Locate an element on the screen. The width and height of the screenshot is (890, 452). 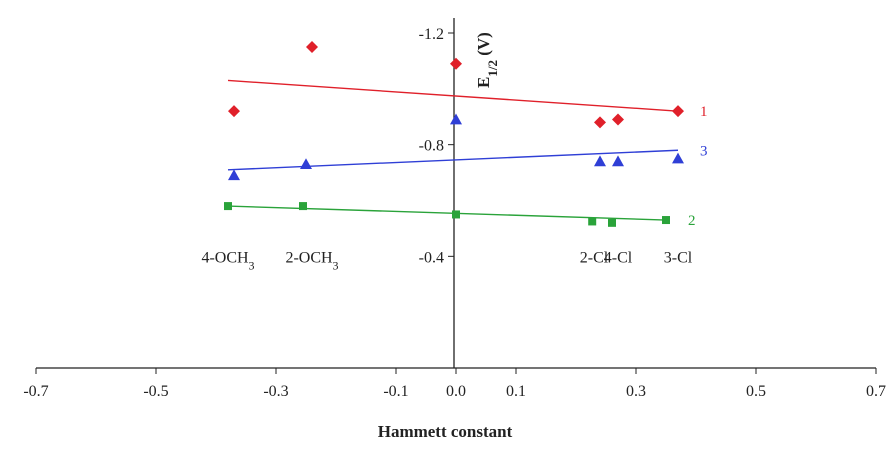
series-label-3: 3 is located at coordinates (704, 151).